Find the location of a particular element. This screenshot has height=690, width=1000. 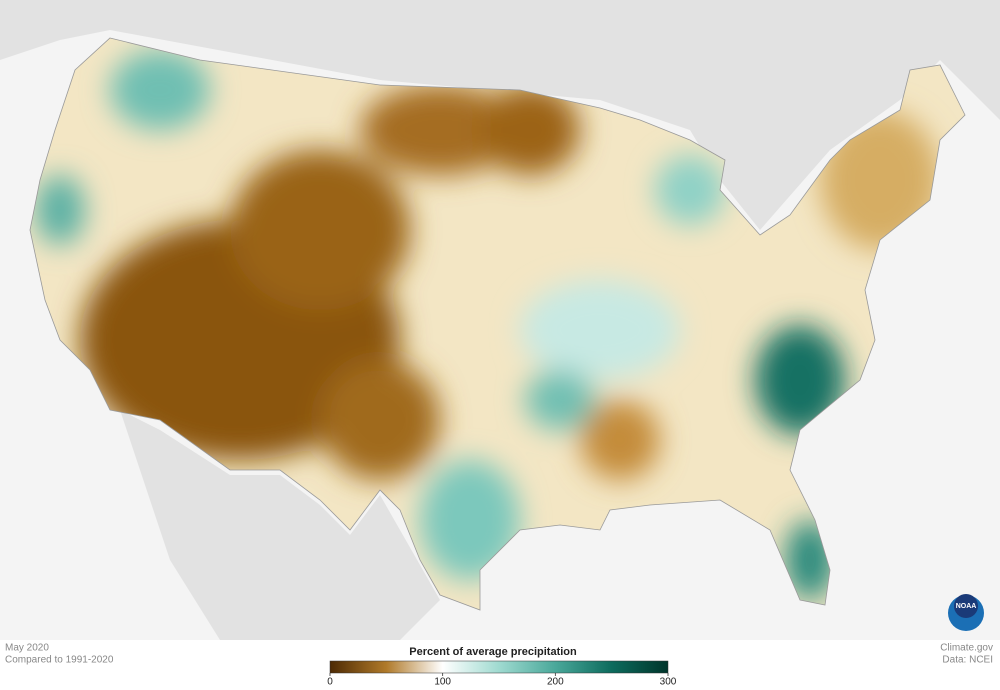

legend-tick-label: 100 is located at coordinates (442, 682).